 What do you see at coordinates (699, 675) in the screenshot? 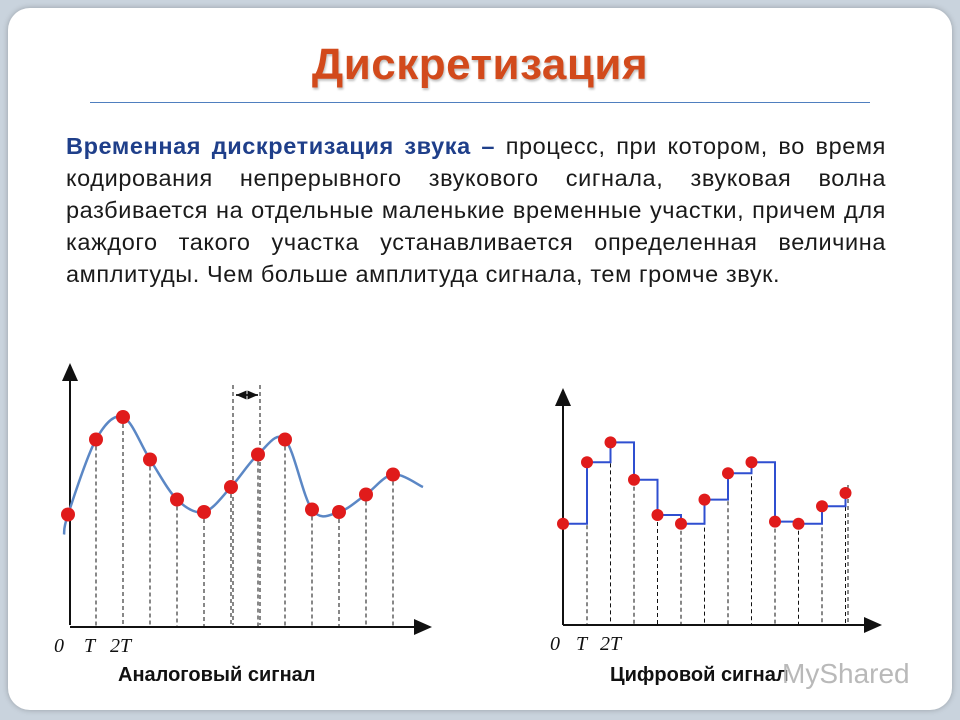
I see `digital-caption: Цифровой сигнал` at bounding box center [699, 675].